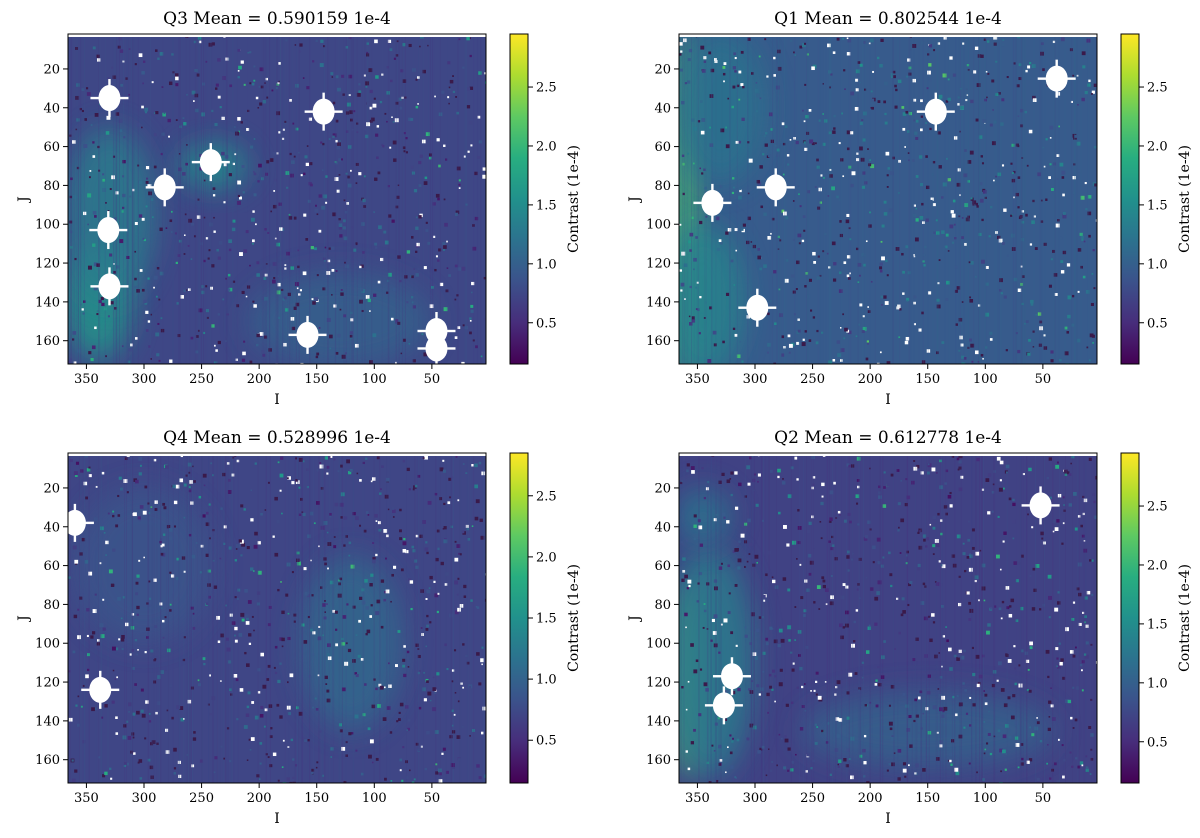  I want to click on y-tick-label: 80, so click(51, 605).